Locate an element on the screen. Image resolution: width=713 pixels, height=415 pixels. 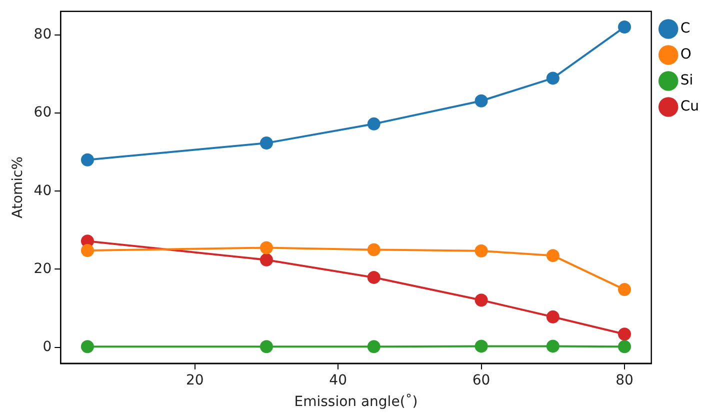
y-tick-label: 60 is located at coordinates (43, 112).